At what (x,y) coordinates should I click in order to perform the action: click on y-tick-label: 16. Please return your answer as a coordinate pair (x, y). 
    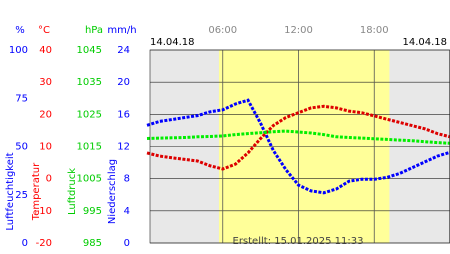
    Looking at the image, I should click on (123, 114).